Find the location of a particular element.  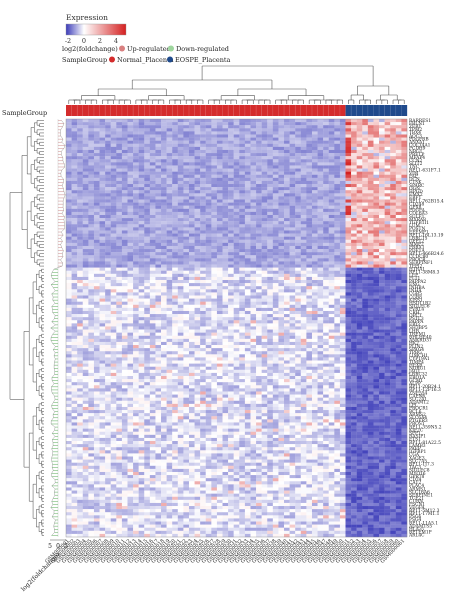

annotation-cell is located at coordinates (354, 110).